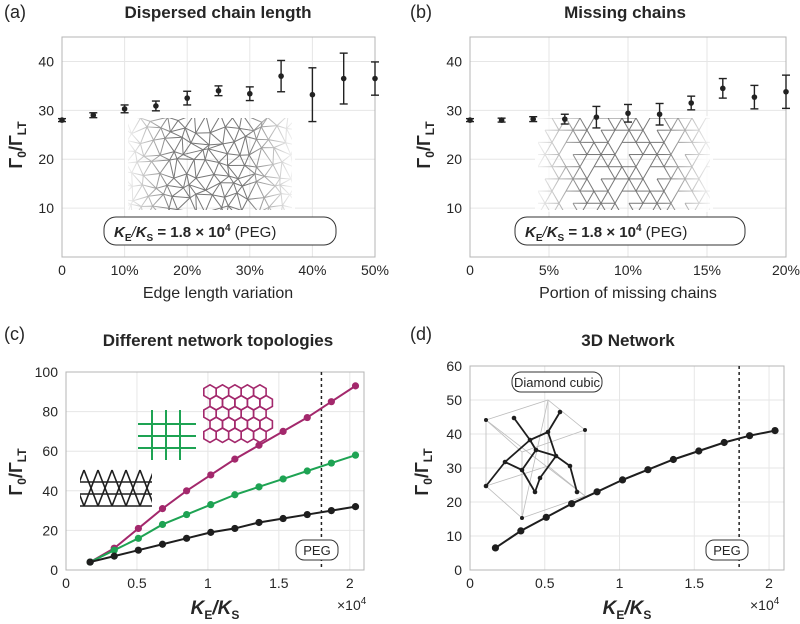 This screenshot has width=800, height=624. Describe the element at coordinates (218, 293) in the screenshot. I see `panel-a-xlabel: Edge length variation` at that location.